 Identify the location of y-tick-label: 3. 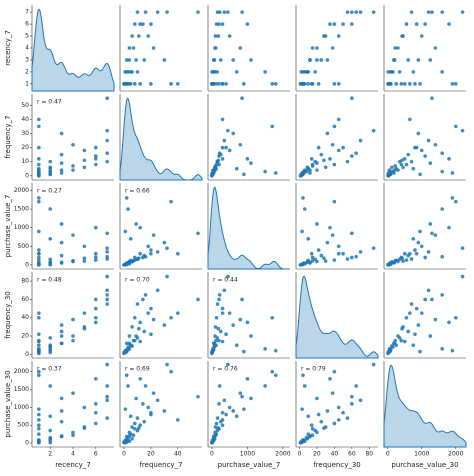
(27, 59).